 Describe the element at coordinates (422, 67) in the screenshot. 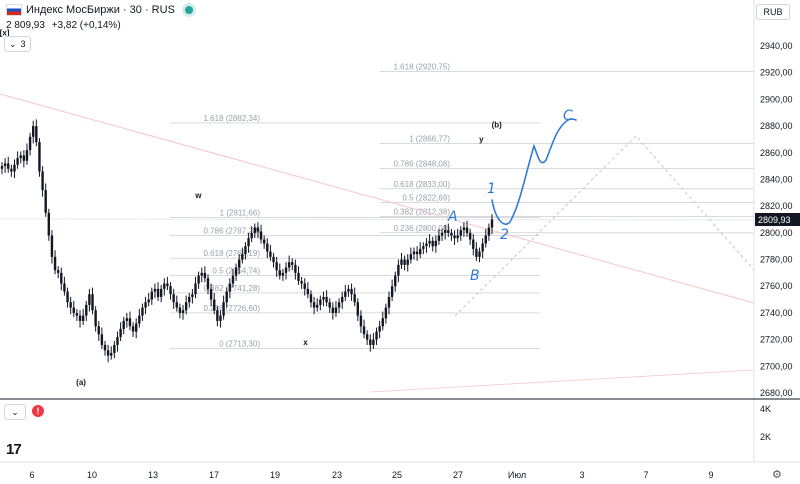

I see `fib-level-label: 1.618 (2920,75)` at that location.